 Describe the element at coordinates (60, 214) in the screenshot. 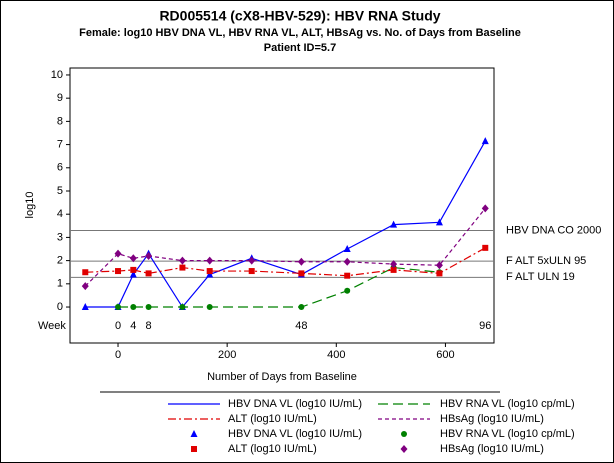

I see `y-tick-label: 4` at that location.